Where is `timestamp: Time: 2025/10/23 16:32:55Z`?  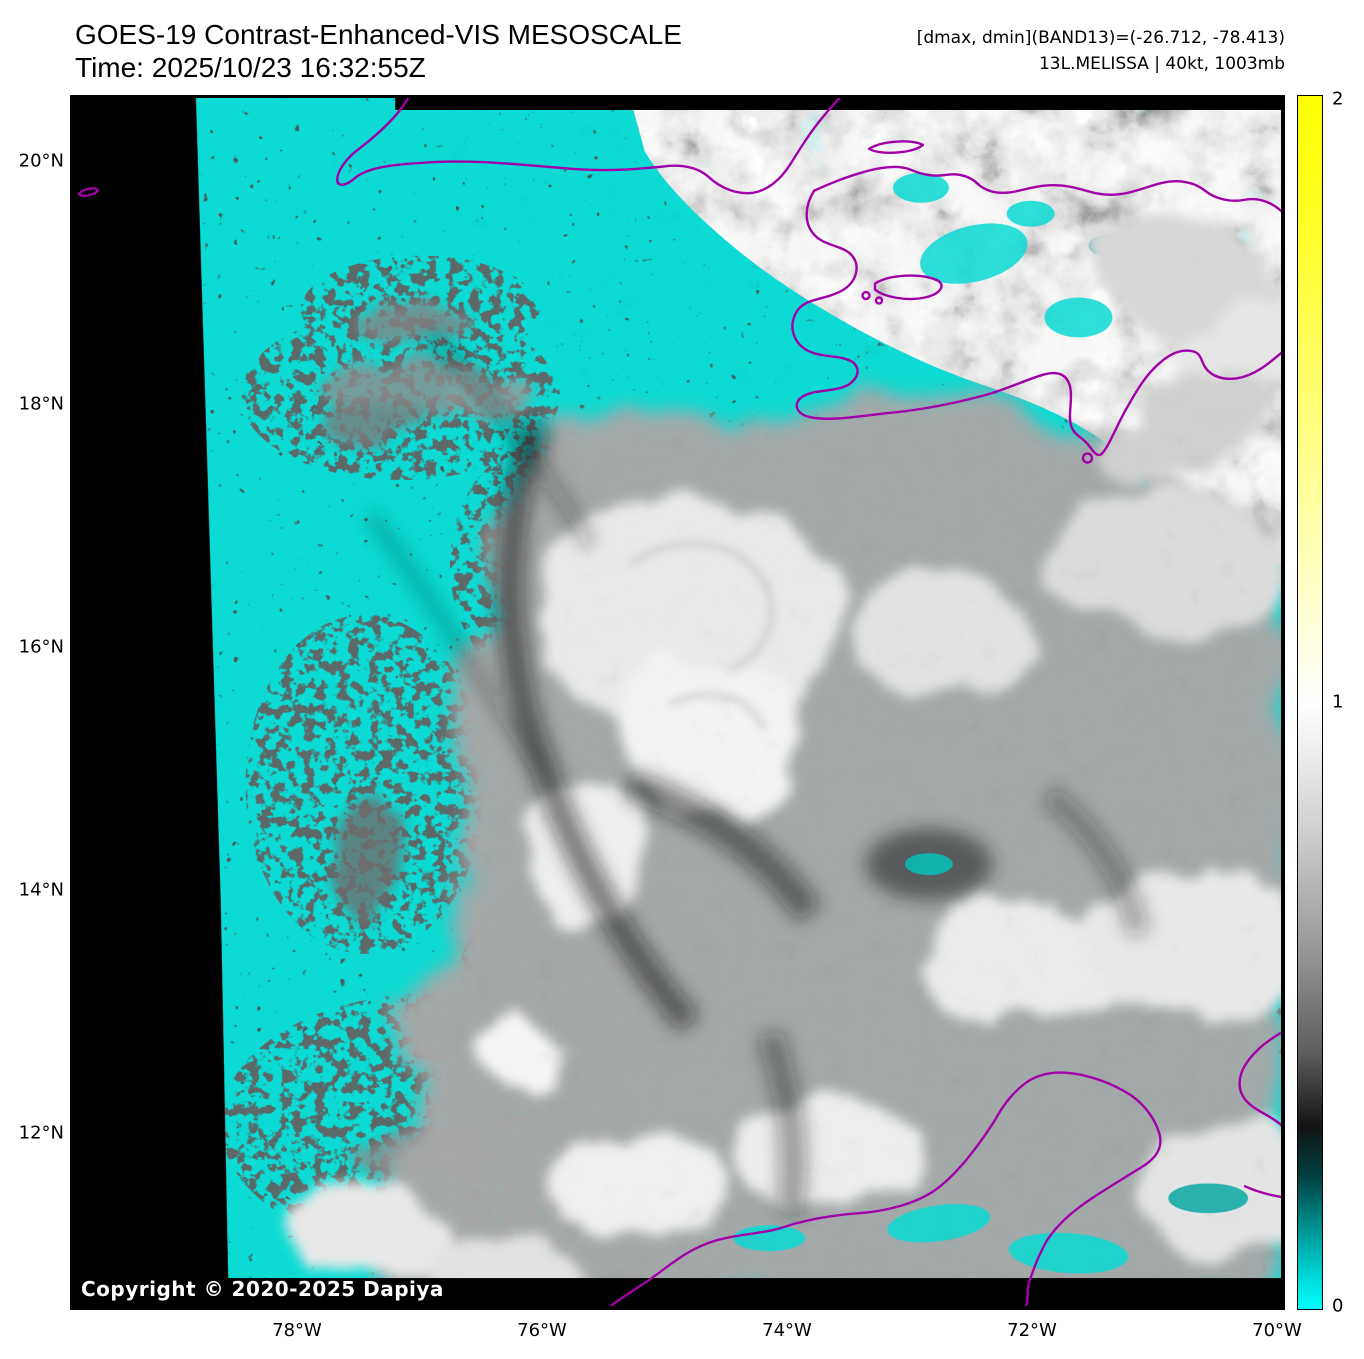 timestamp: Time: 2025/10/23 16:32:55Z is located at coordinates (250, 68).